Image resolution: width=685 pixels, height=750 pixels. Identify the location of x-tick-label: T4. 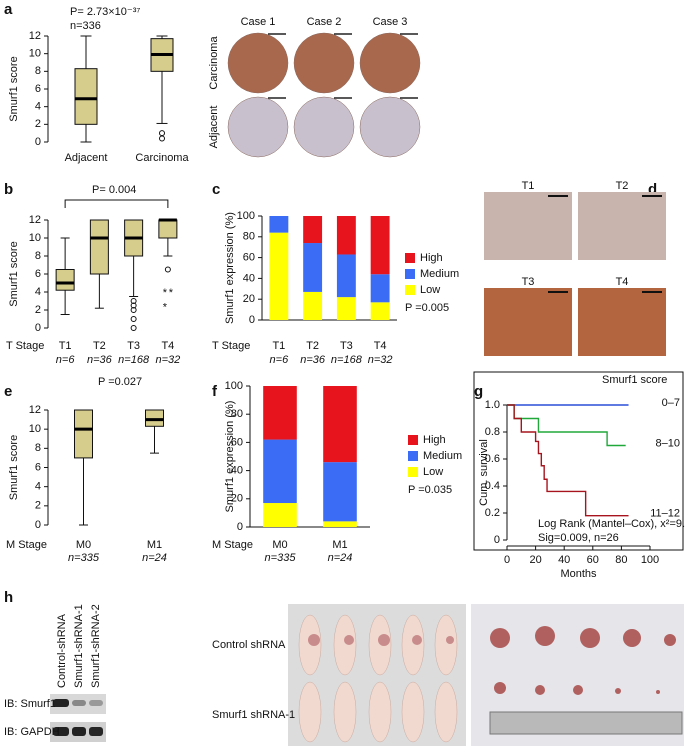
(380, 346).